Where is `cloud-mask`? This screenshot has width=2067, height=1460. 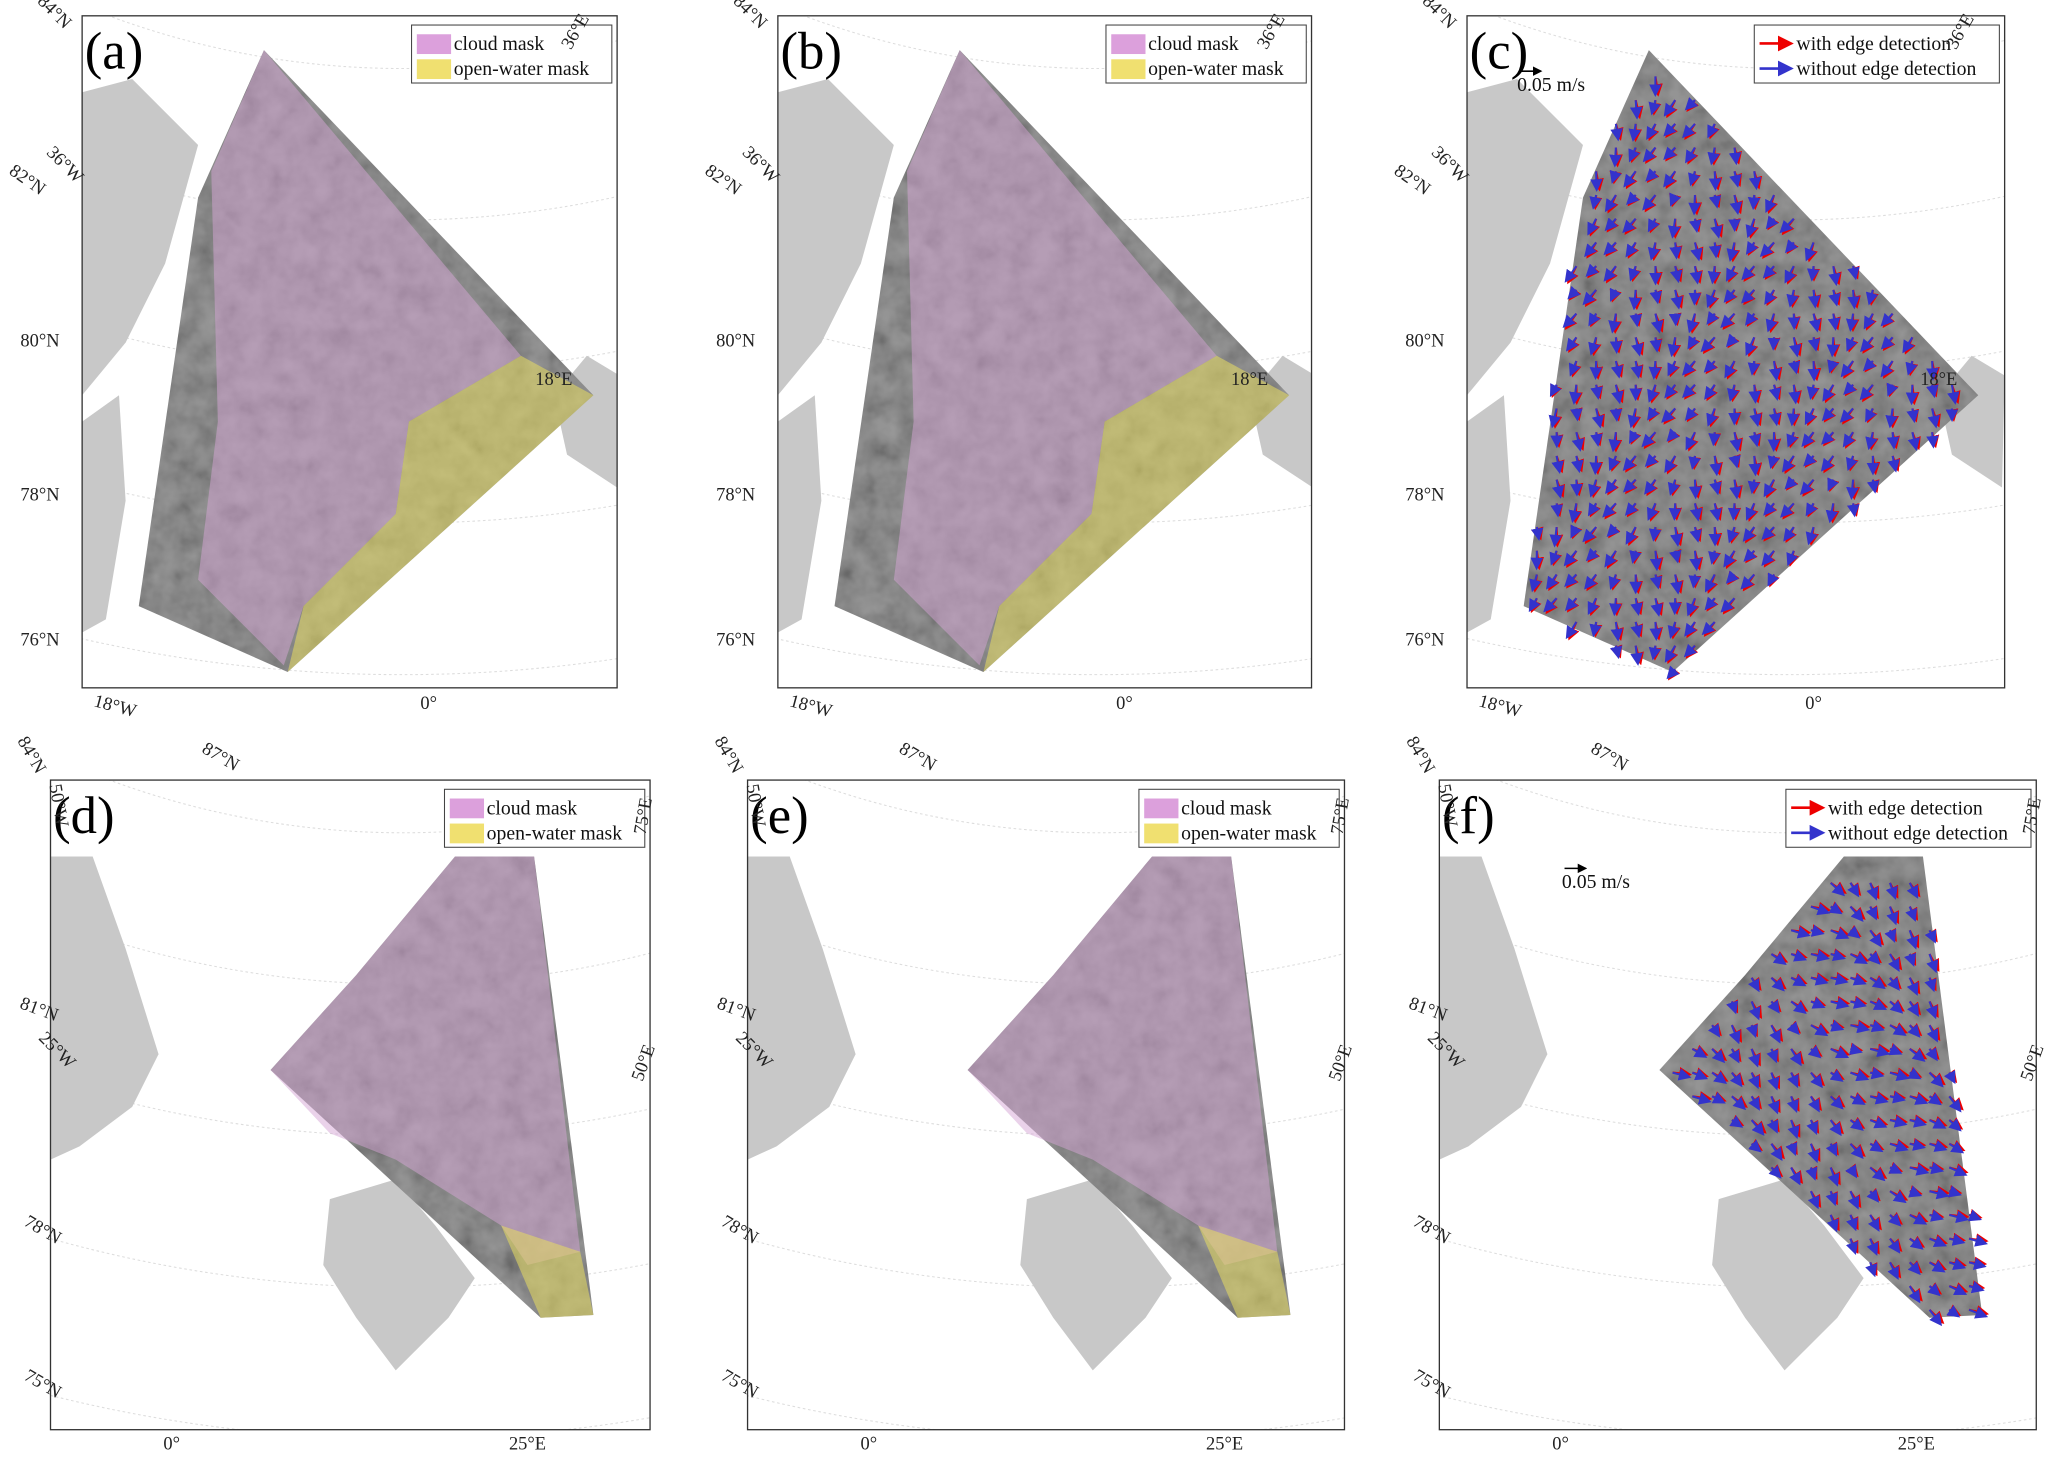 cloud-mask is located at coordinates (1122, 1060).